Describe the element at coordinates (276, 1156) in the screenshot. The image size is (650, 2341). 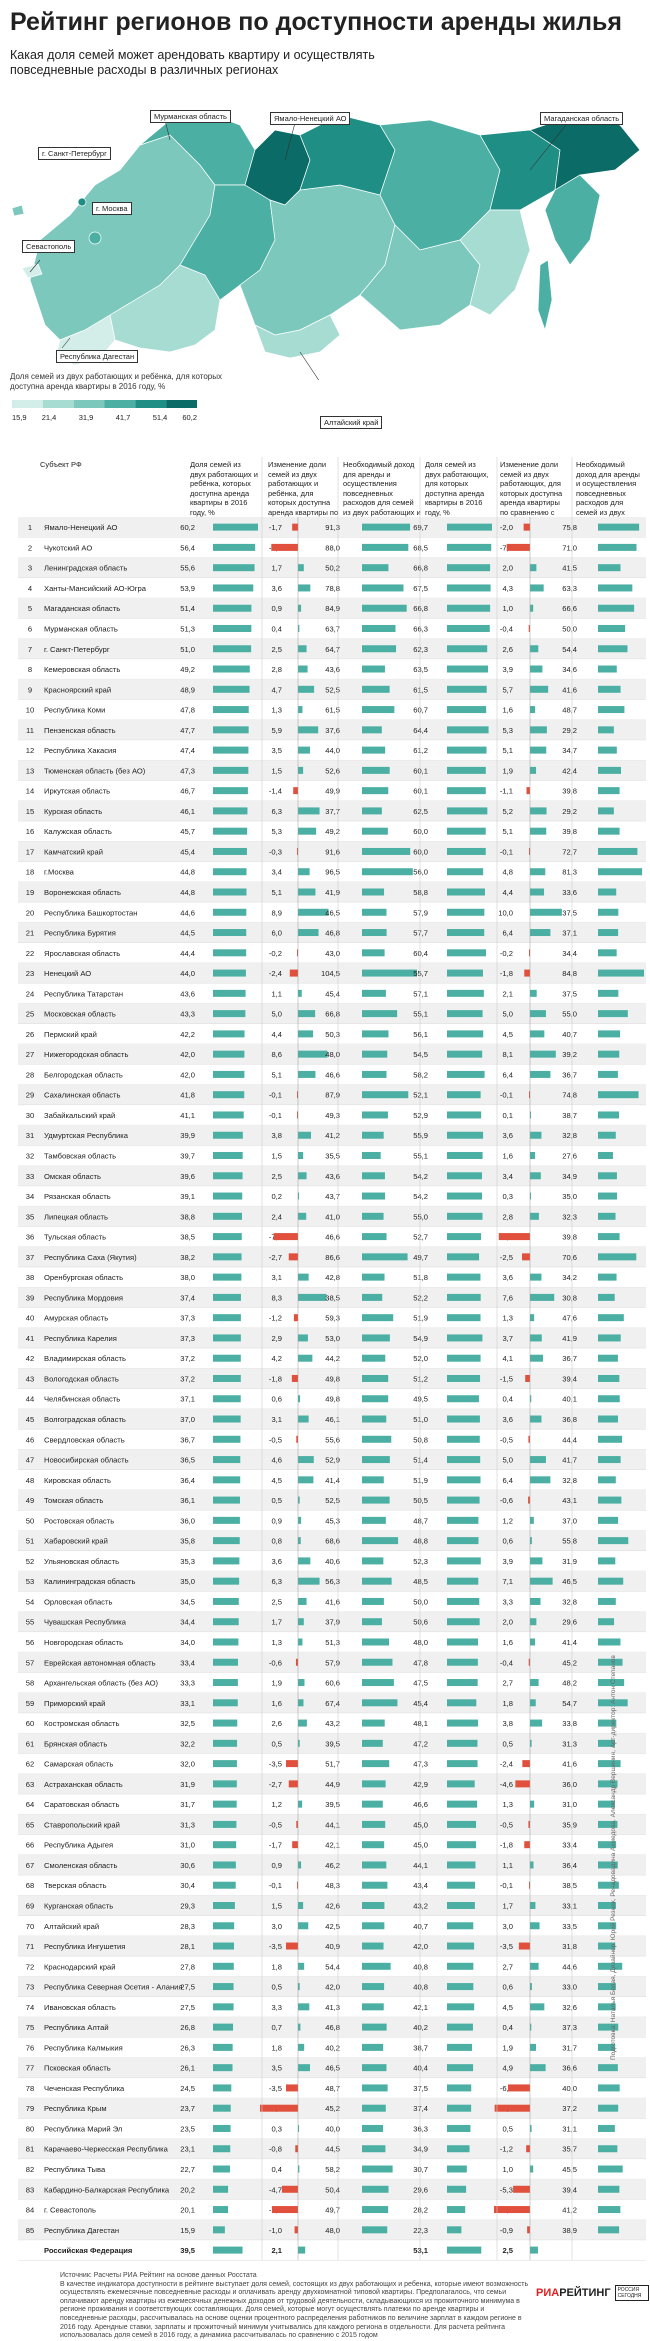
I see `table-value: 1,5` at that location.